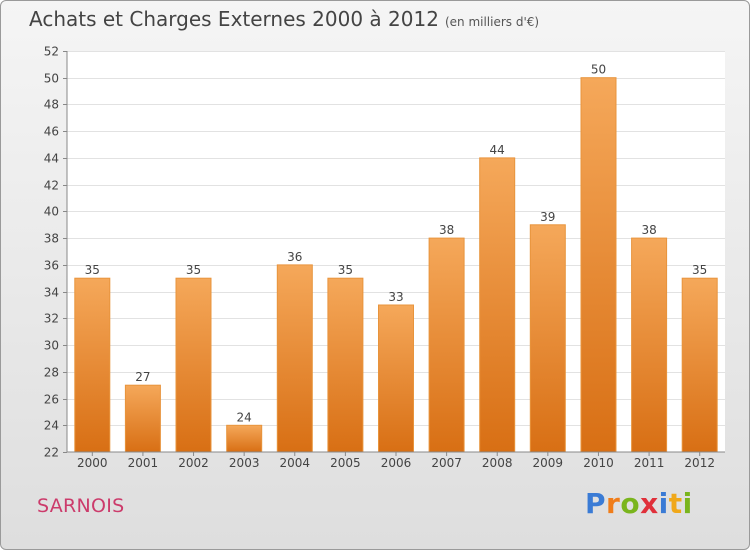 Image resolution: width=750 pixels, height=550 pixels. Describe the element at coordinates (92, 365) in the screenshot. I see `bar-2000` at that location.